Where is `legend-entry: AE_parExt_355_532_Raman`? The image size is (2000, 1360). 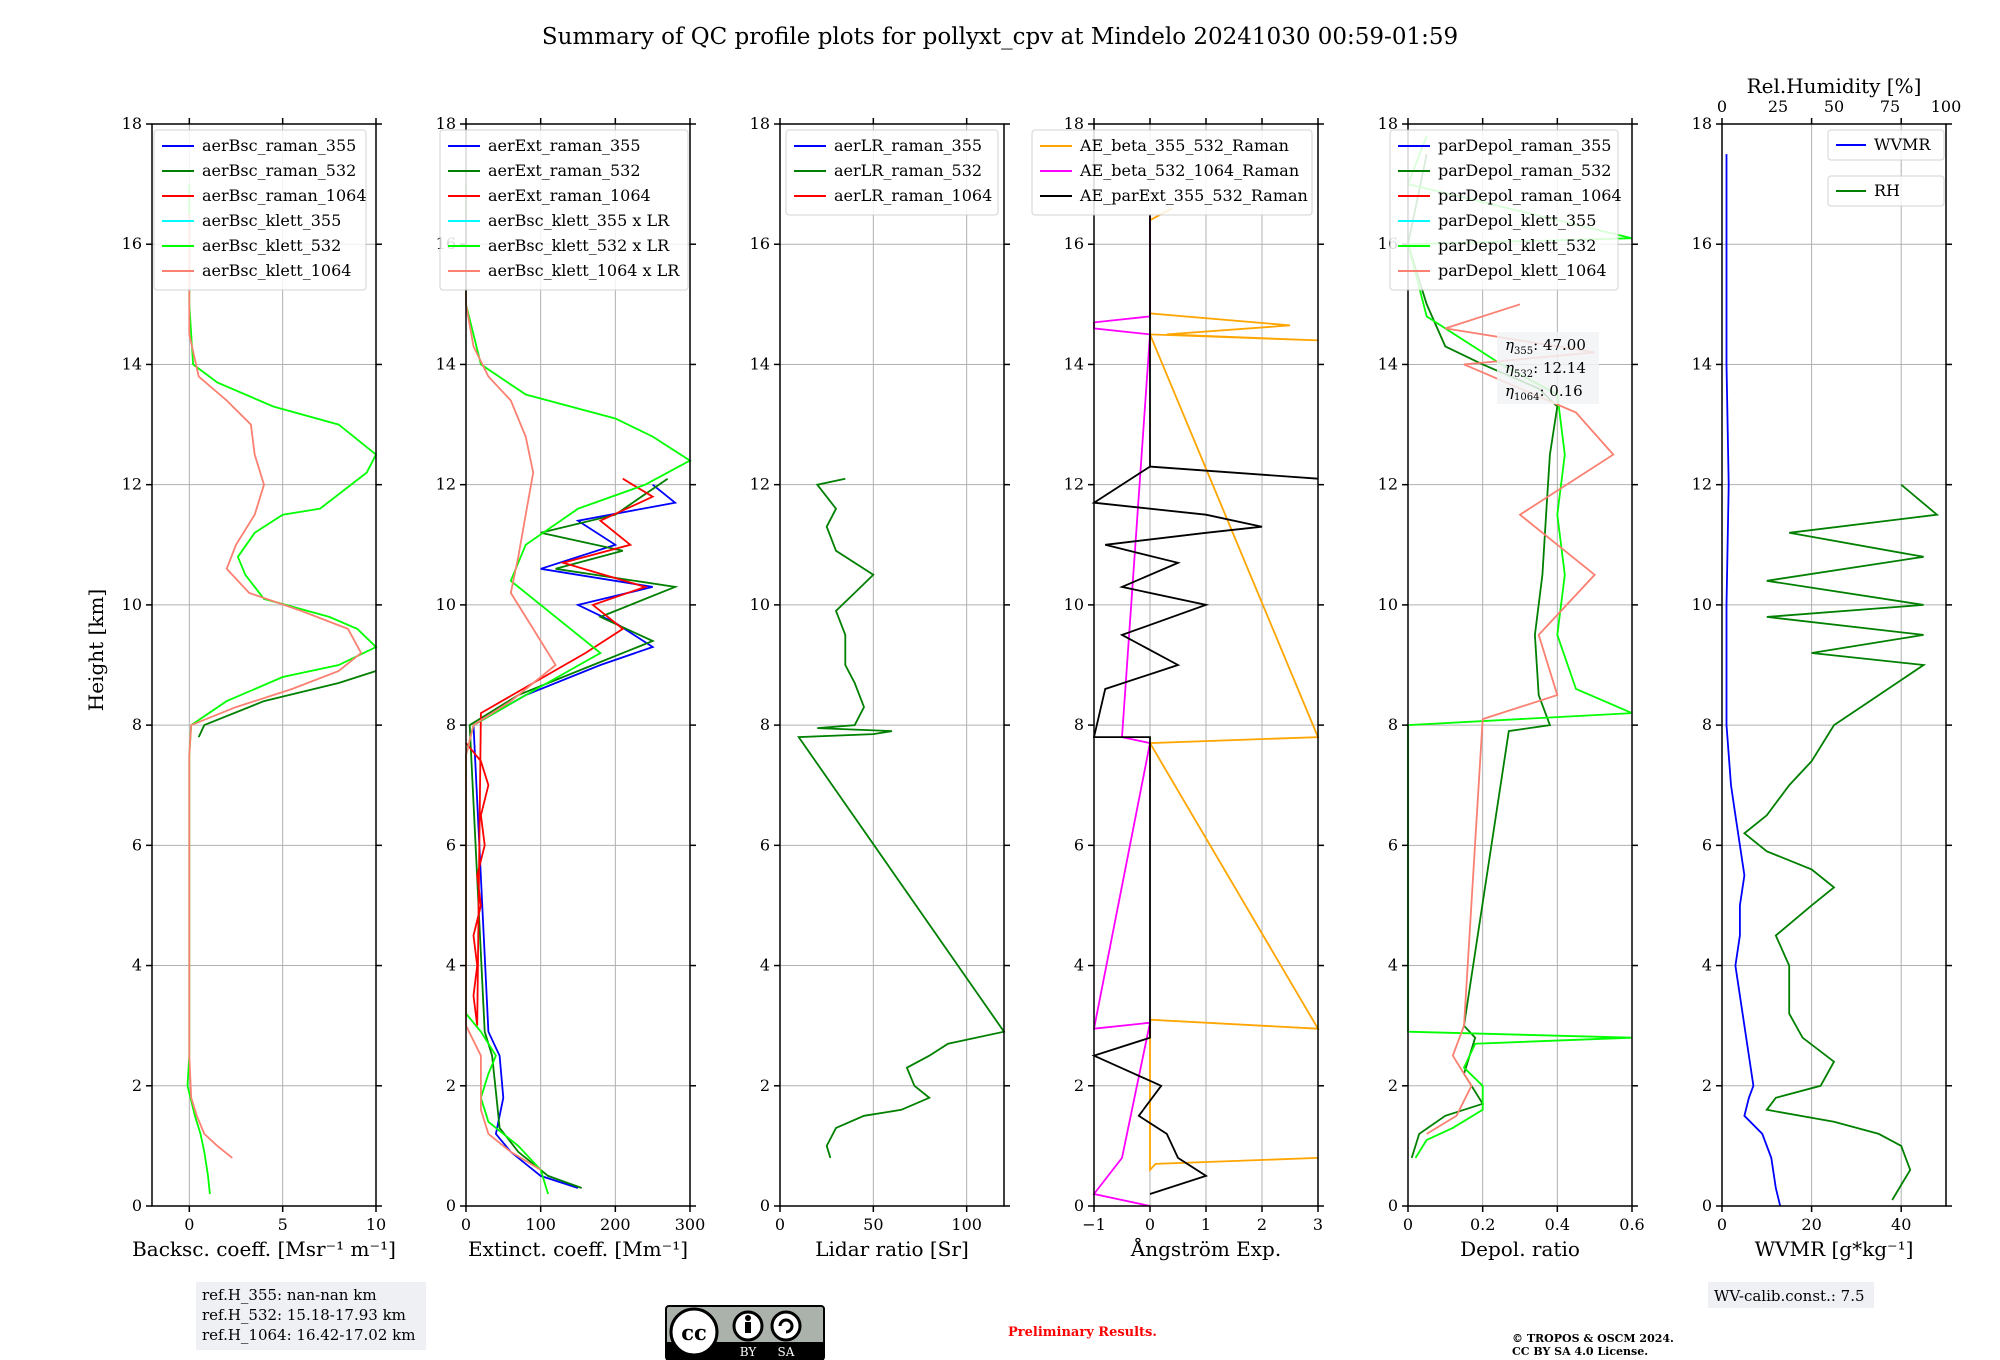
legend-entry: AE_parExt_355_532_Raman is located at coordinates (1193, 195).